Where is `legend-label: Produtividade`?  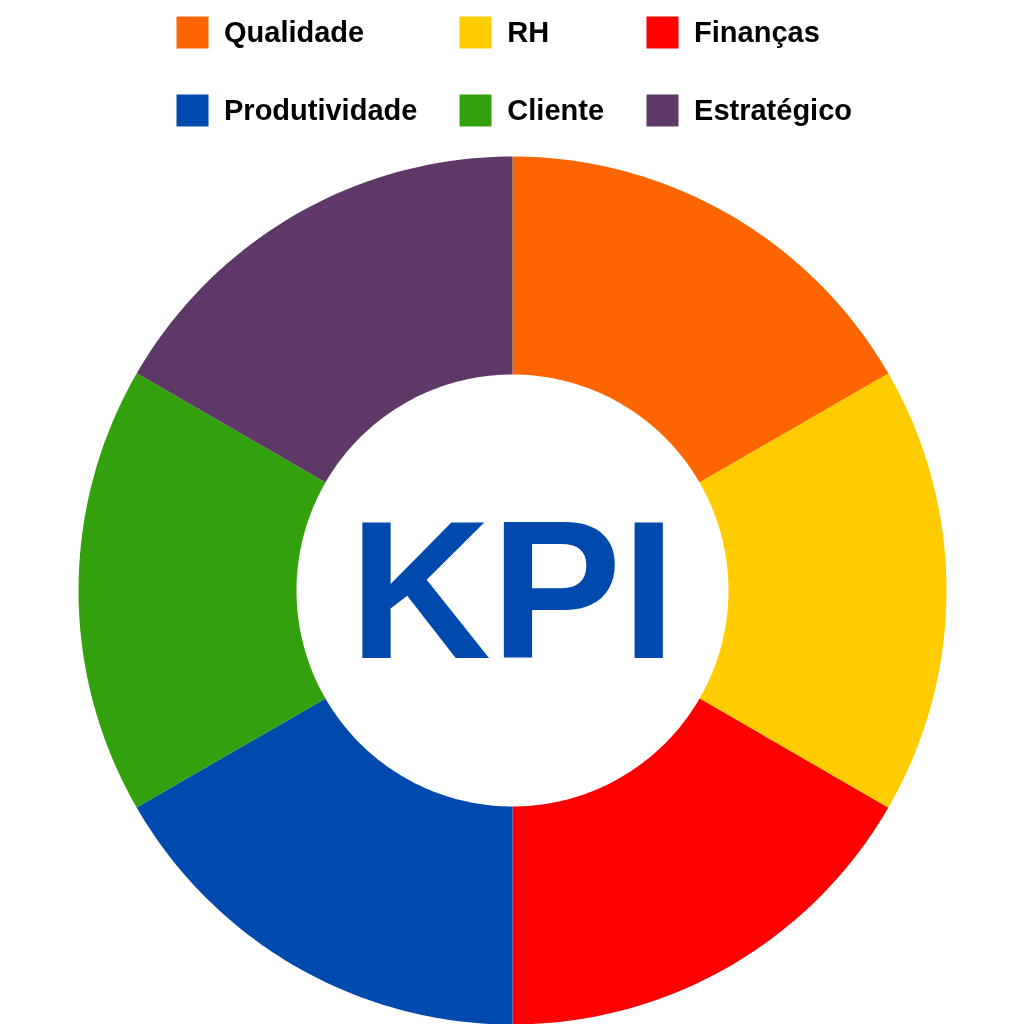
legend-label: Produtividade is located at coordinates (321, 110).